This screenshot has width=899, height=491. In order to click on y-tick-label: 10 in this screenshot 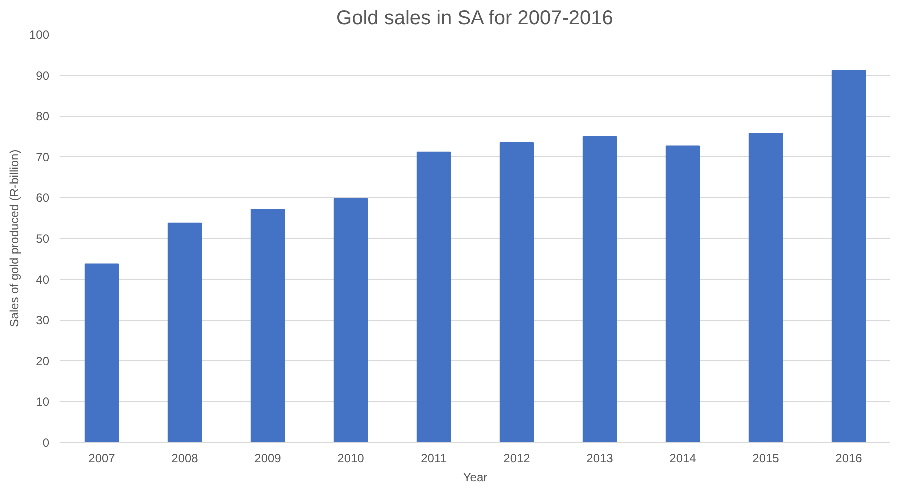, I will do `click(43, 402)`.